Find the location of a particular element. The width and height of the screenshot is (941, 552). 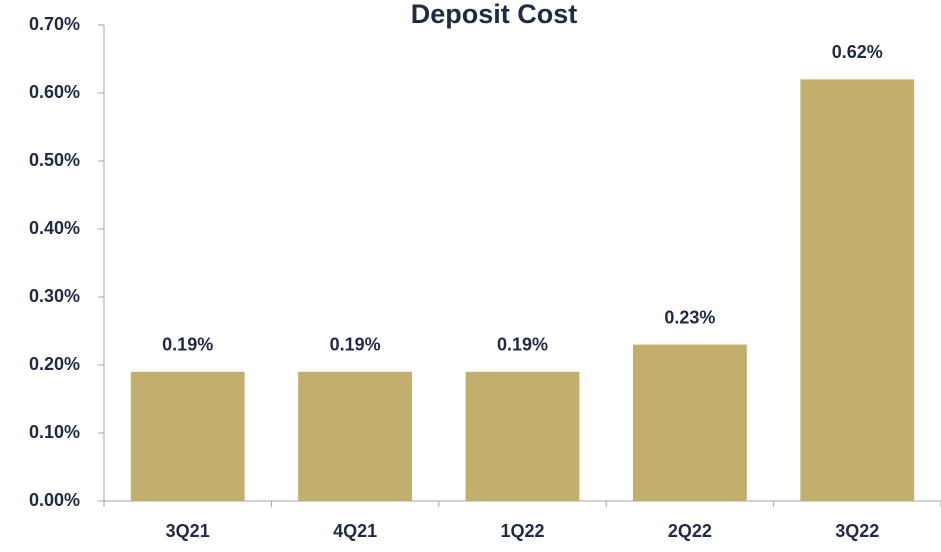

x-tick-label: 2Q22 is located at coordinates (690, 531).